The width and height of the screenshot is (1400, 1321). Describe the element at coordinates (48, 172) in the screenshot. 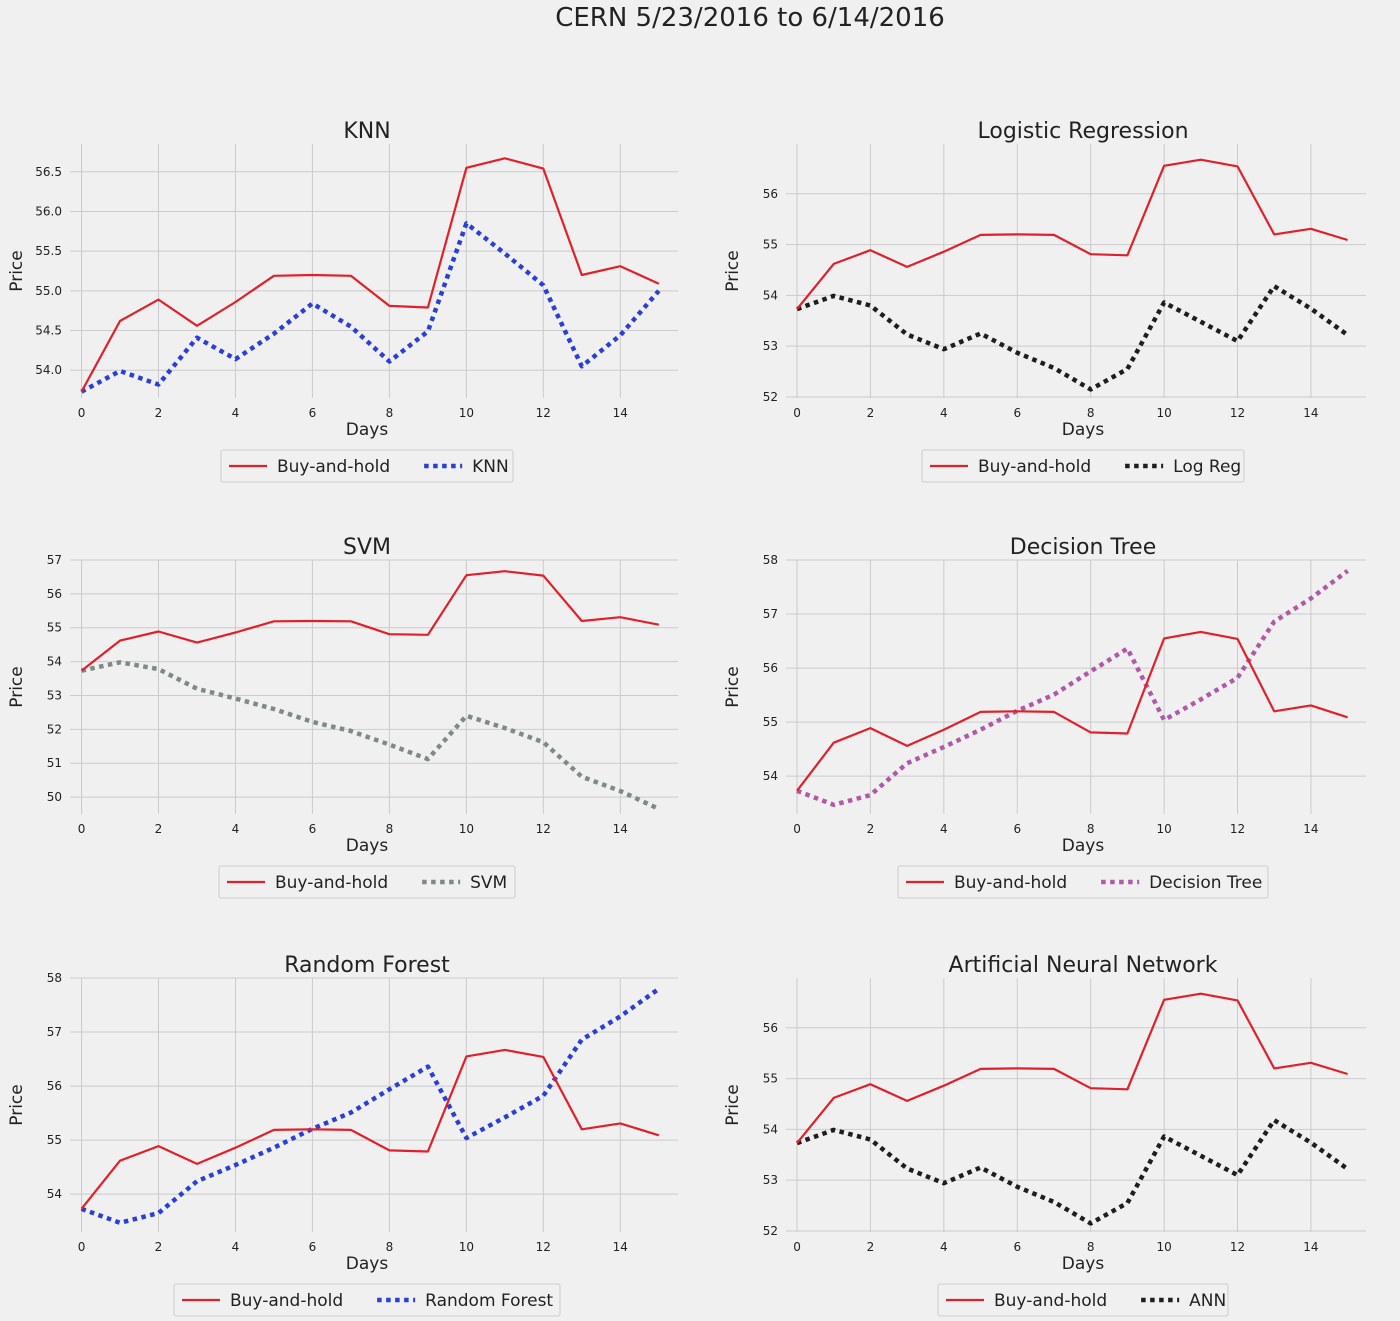

I see `y-tick-label: 56.5` at that location.